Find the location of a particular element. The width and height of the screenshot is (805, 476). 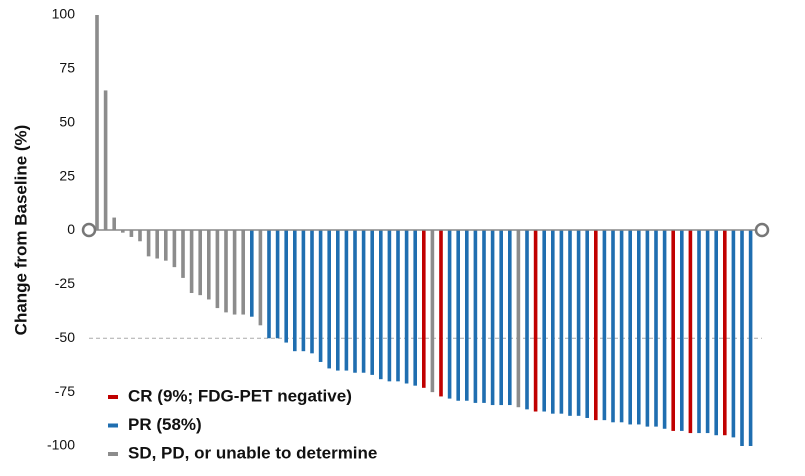

y-axis-title: Change from Baseline (%) is located at coordinates (20, 230).